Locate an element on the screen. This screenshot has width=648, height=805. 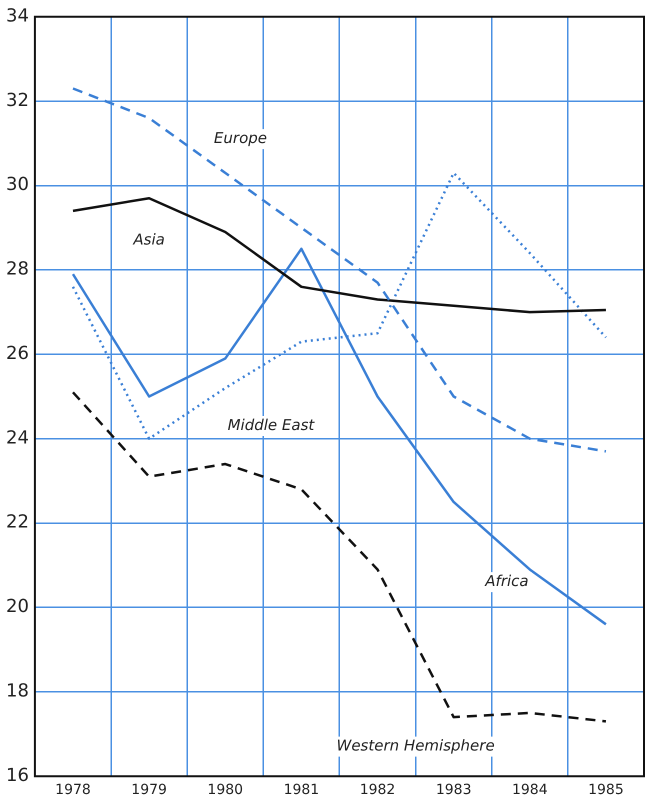
series-label: Asia is located at coordinates (148, 239).